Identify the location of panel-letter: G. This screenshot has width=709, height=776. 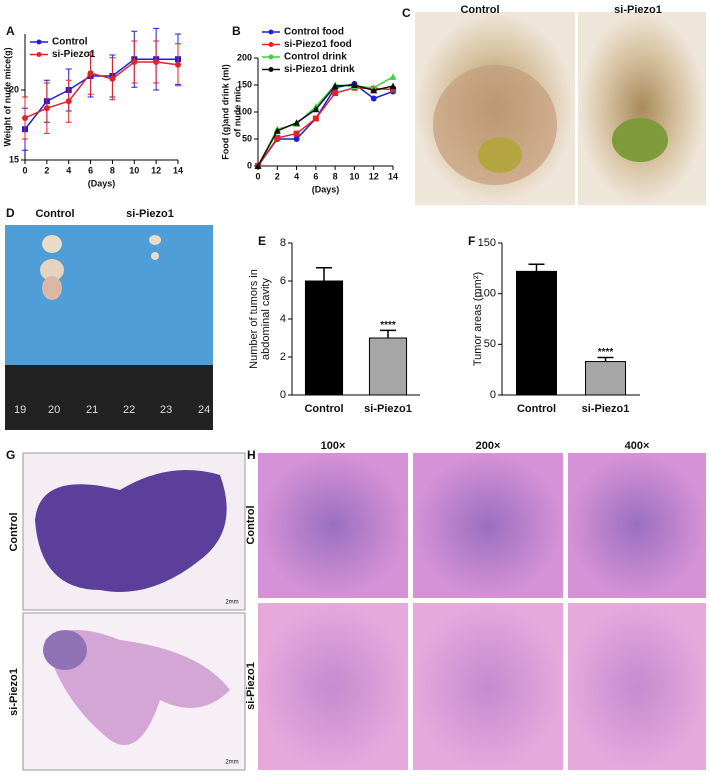
(10, 455).